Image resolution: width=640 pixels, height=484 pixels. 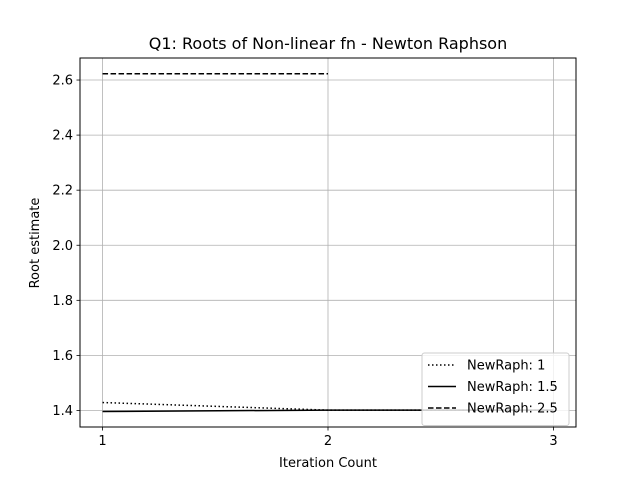 What do you see at coordinates (328, 463) in the screenshot?
I see `x-axis-label: Iteration Count` at bounding box center [328, 463].